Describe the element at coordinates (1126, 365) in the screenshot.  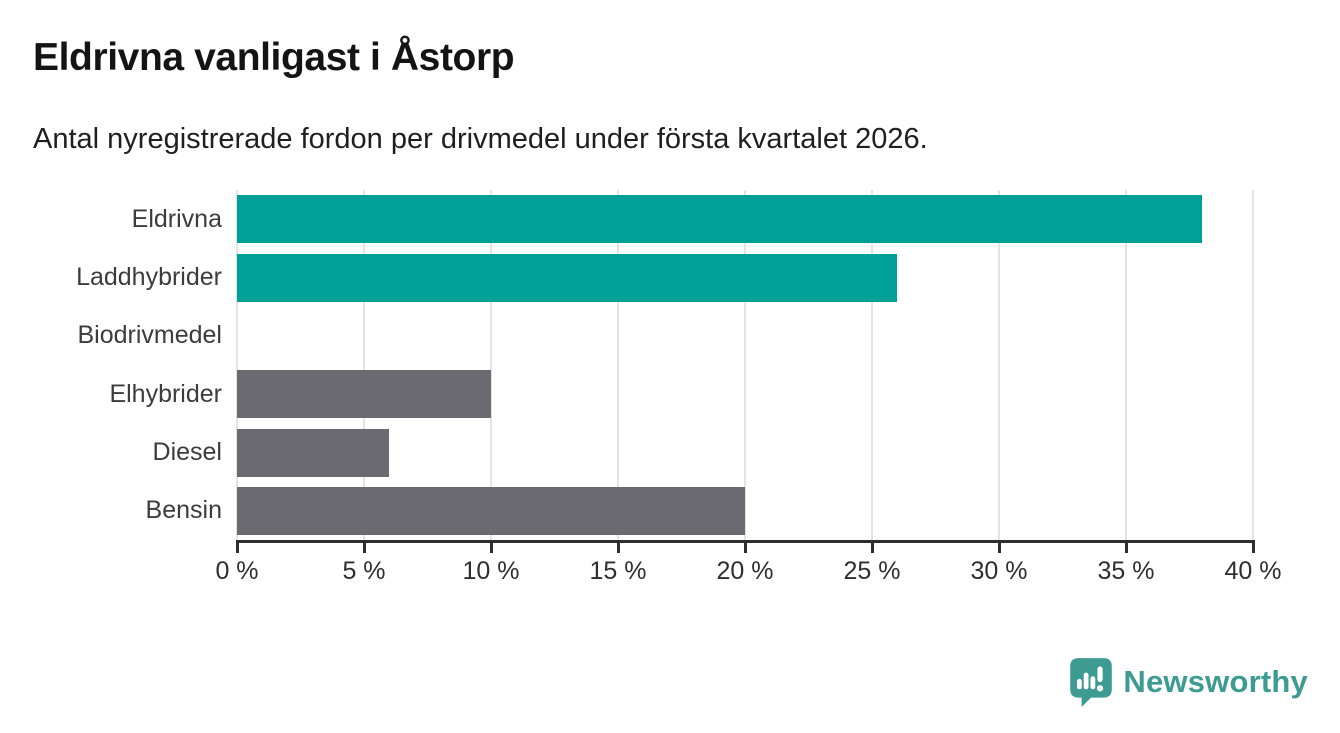
I see `gridline-35pct` at that location.